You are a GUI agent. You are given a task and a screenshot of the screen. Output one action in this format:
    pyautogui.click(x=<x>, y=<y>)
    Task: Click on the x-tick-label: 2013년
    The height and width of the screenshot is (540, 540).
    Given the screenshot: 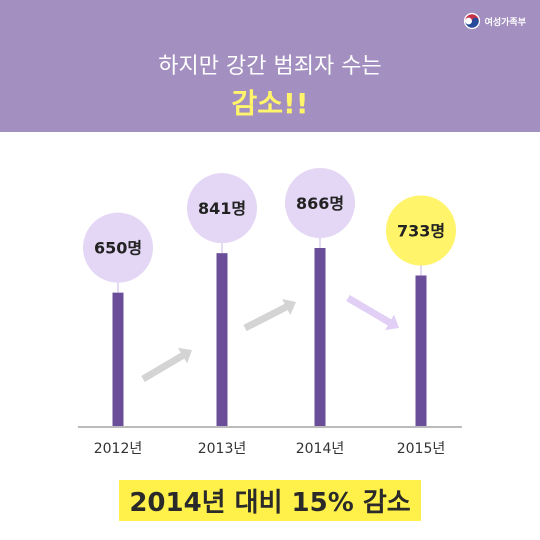 What is the action you would take?
    pyautogui.click(x=222, y=449)
    